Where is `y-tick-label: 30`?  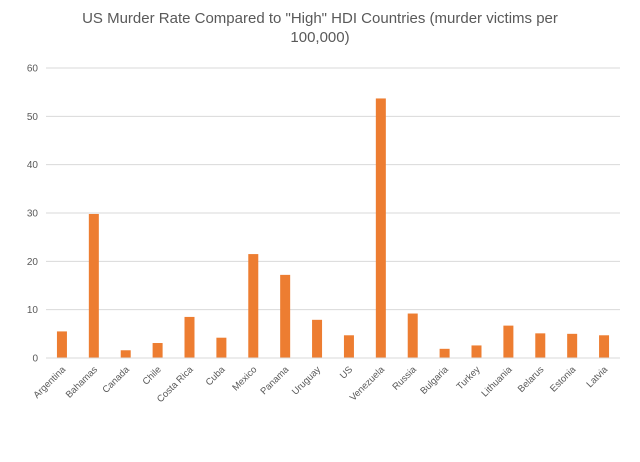 y-tick-label: 30 is located at coordinates (33, 214).